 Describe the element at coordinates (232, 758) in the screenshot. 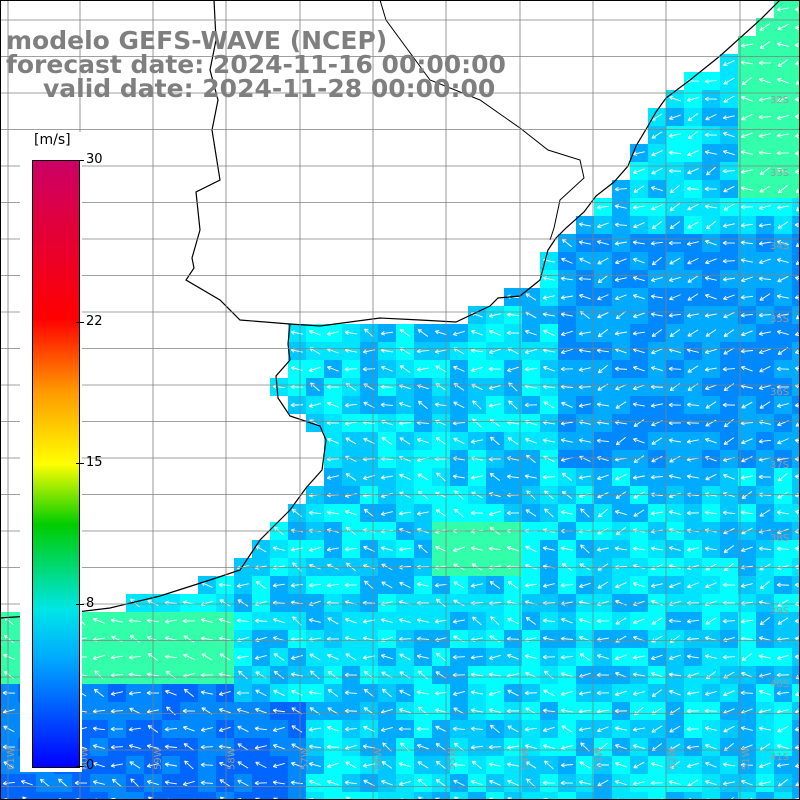

I see `lon-label: 58W` at that location.